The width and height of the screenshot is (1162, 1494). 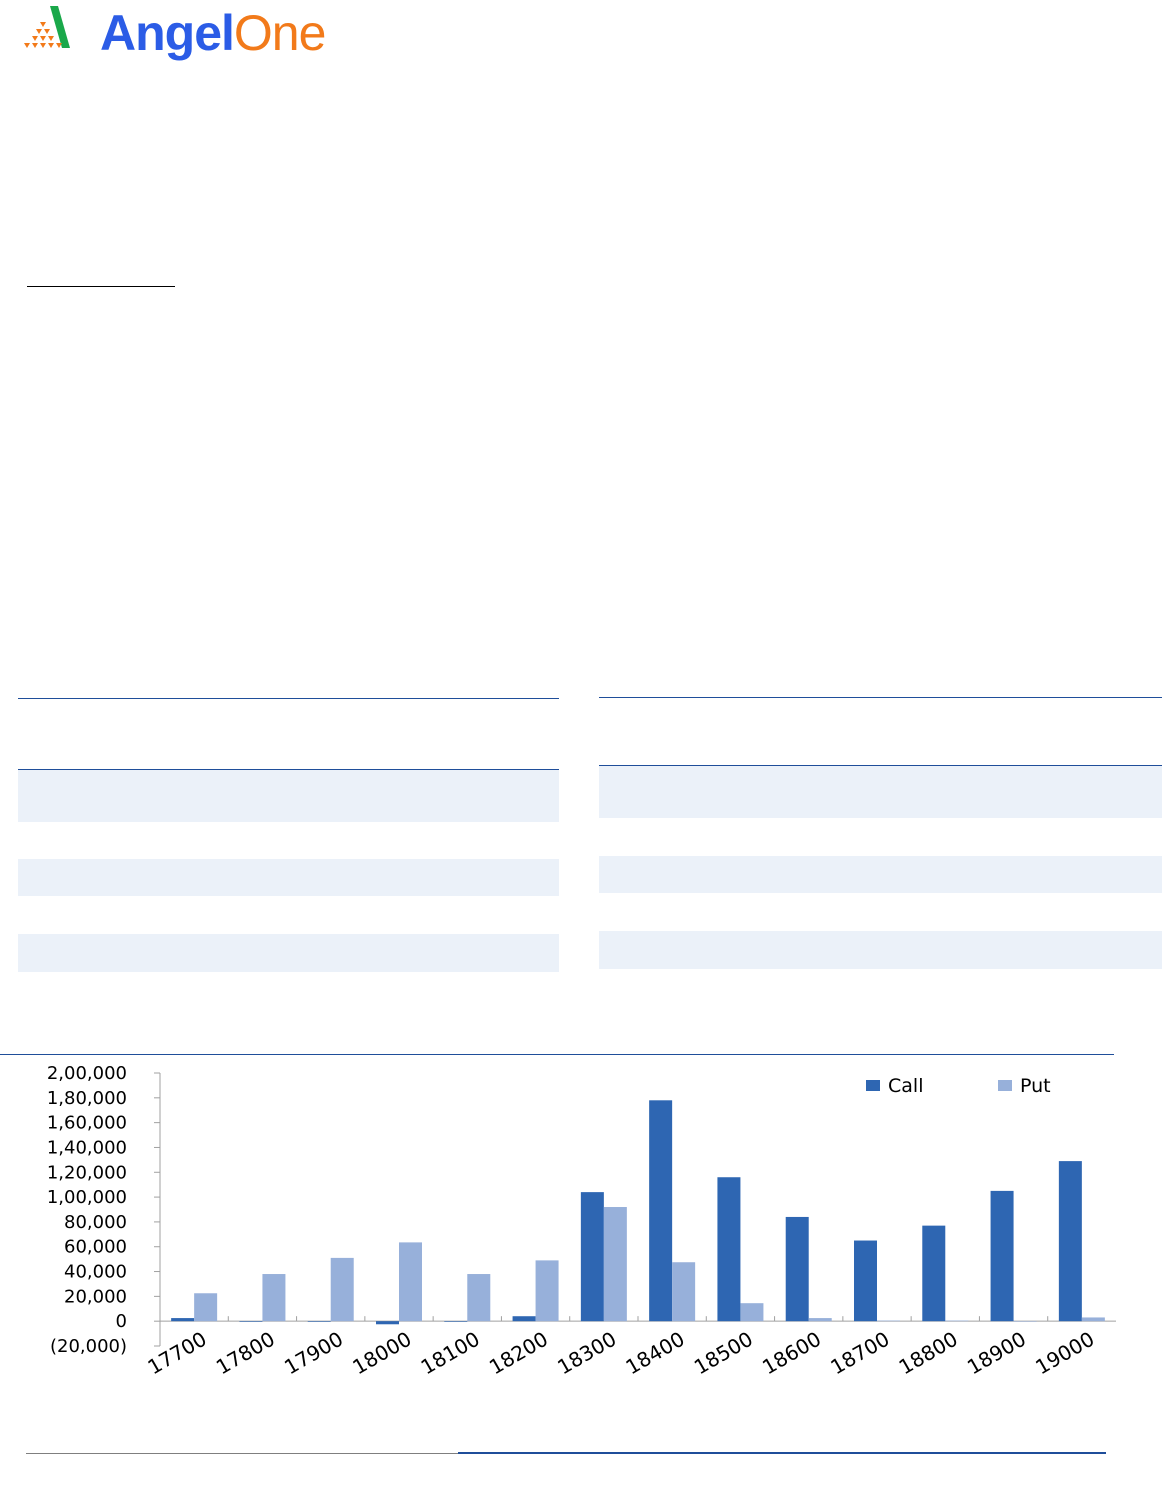 What do you see at coordinates (723, 1353) in the screenshot?
I see `x-tick-label: 18500` at bounding box center [723, 1353].